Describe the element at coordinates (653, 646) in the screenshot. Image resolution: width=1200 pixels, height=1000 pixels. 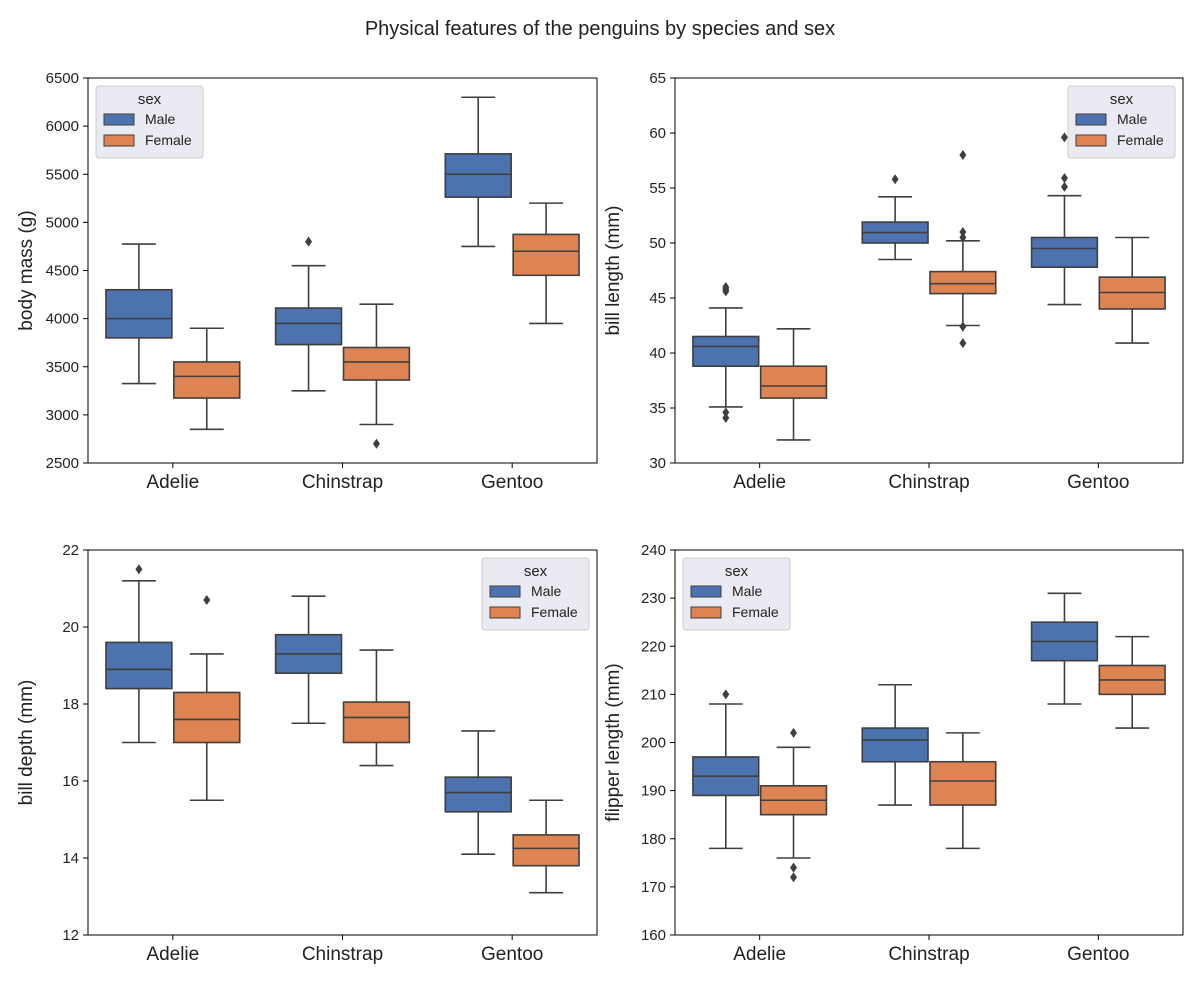
I see `y-tick-label: 220` at that location.